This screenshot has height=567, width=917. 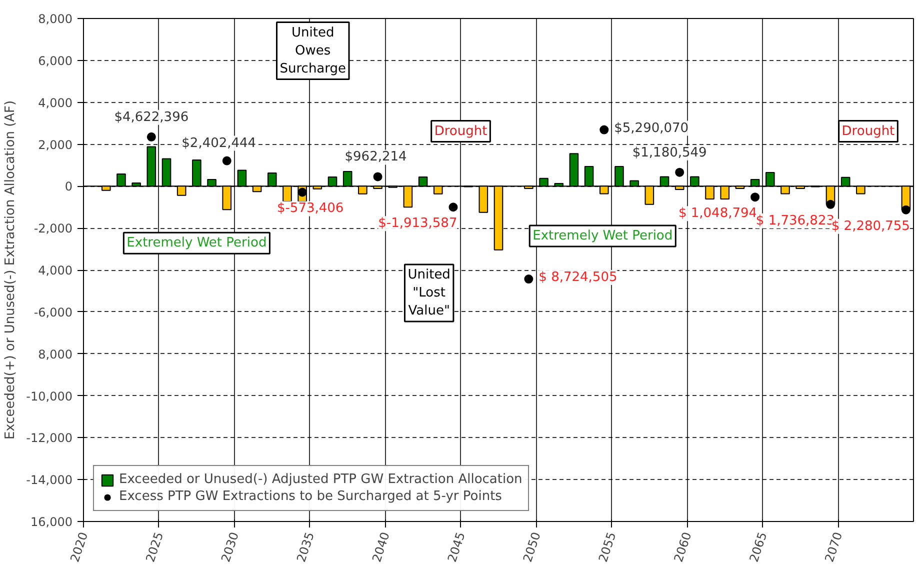 What do you see at coordinates (10, 270) in the screenshot?
I see `y-axis-title: Exceeded(+) or Unused(-) Extraction Allocation (AF)` at bounding box center [10, 270].